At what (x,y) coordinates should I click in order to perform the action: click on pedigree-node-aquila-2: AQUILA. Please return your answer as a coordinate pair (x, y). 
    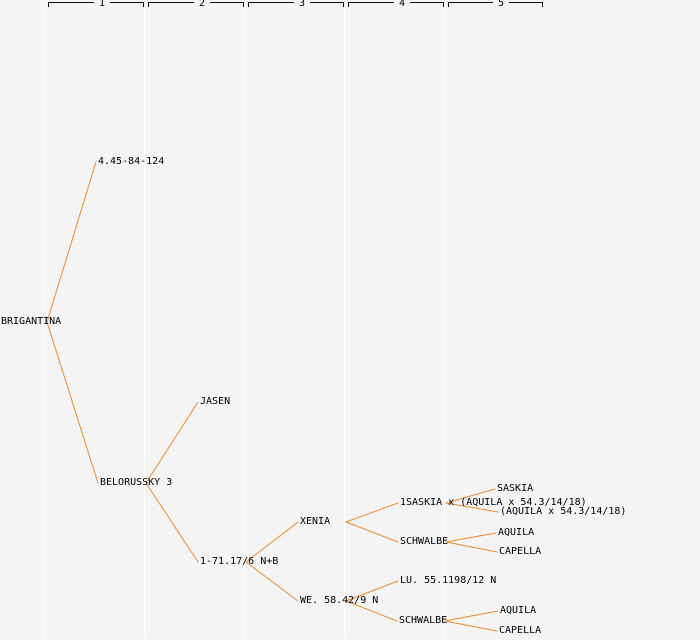
    Looking at the image, I should click on (518, 610).